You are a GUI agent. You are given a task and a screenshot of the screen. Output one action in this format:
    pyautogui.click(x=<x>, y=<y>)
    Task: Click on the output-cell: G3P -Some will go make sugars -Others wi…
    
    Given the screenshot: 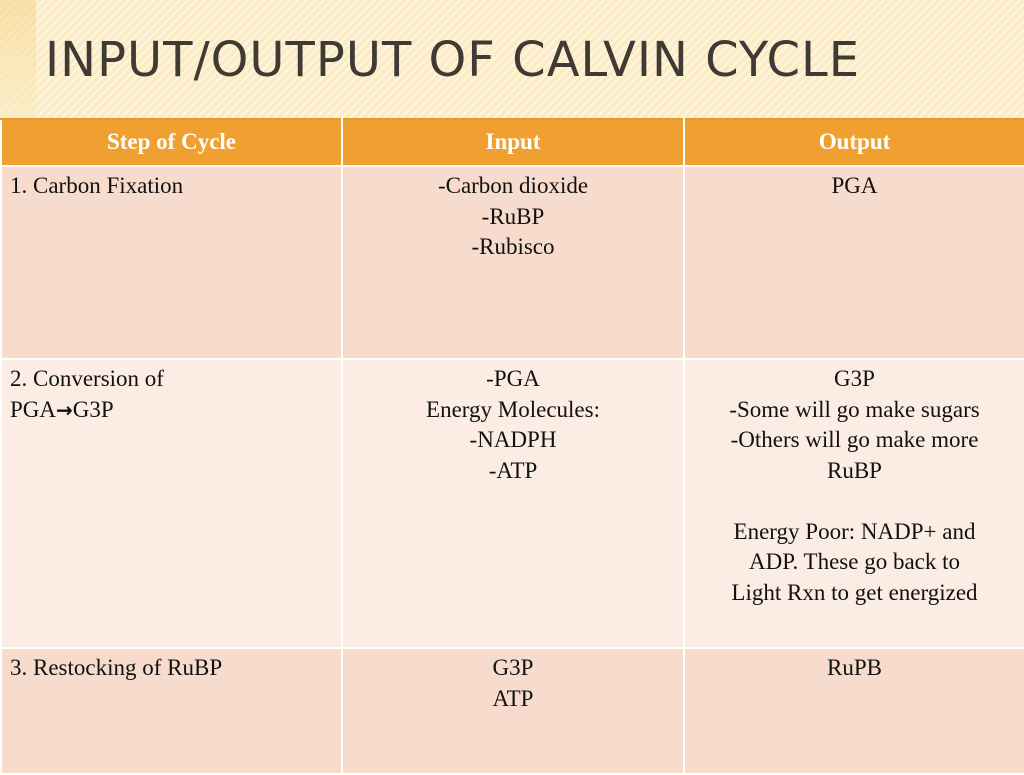 What is the action you would take?
    pyautogui.click(x=853, y=503)
    